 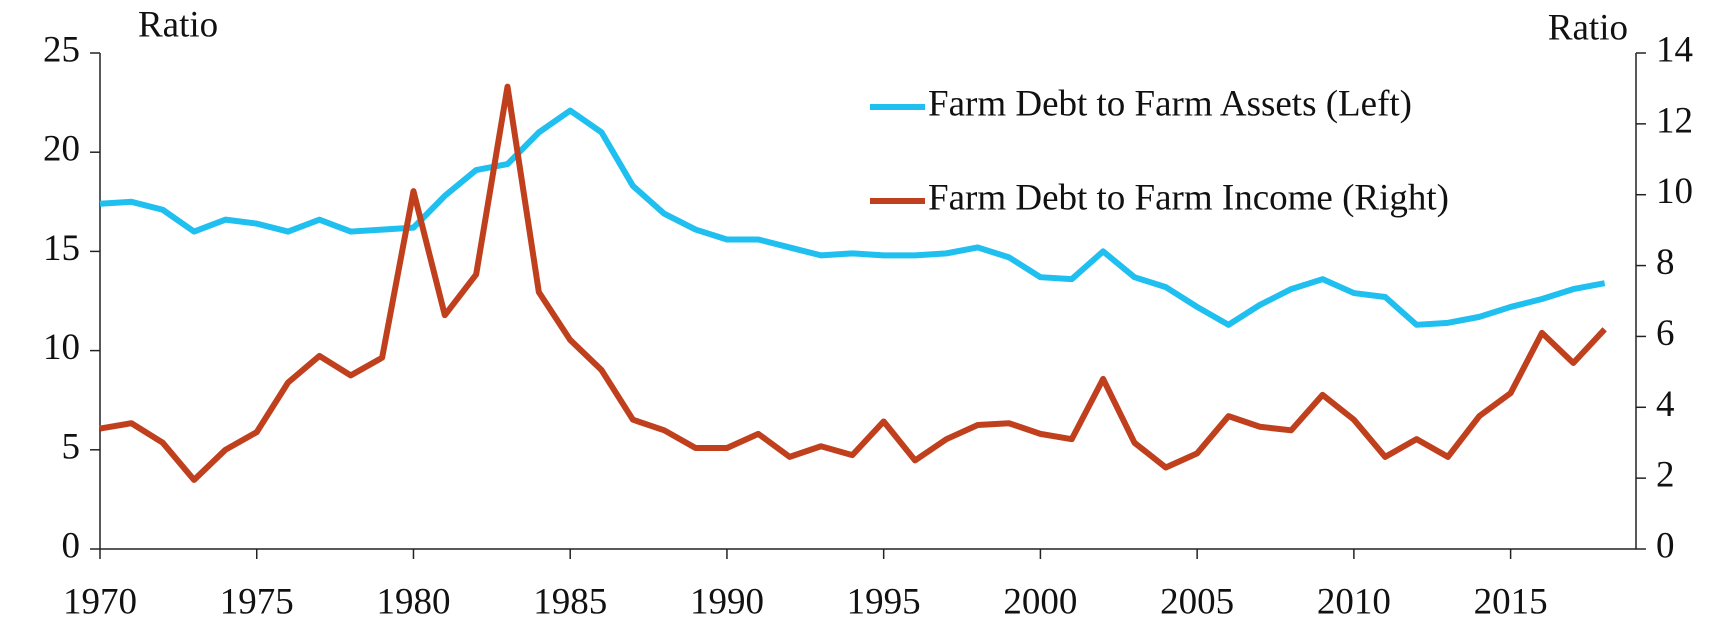 I want to click on y2-tick-label: 6, so click(x=1665, y=333).